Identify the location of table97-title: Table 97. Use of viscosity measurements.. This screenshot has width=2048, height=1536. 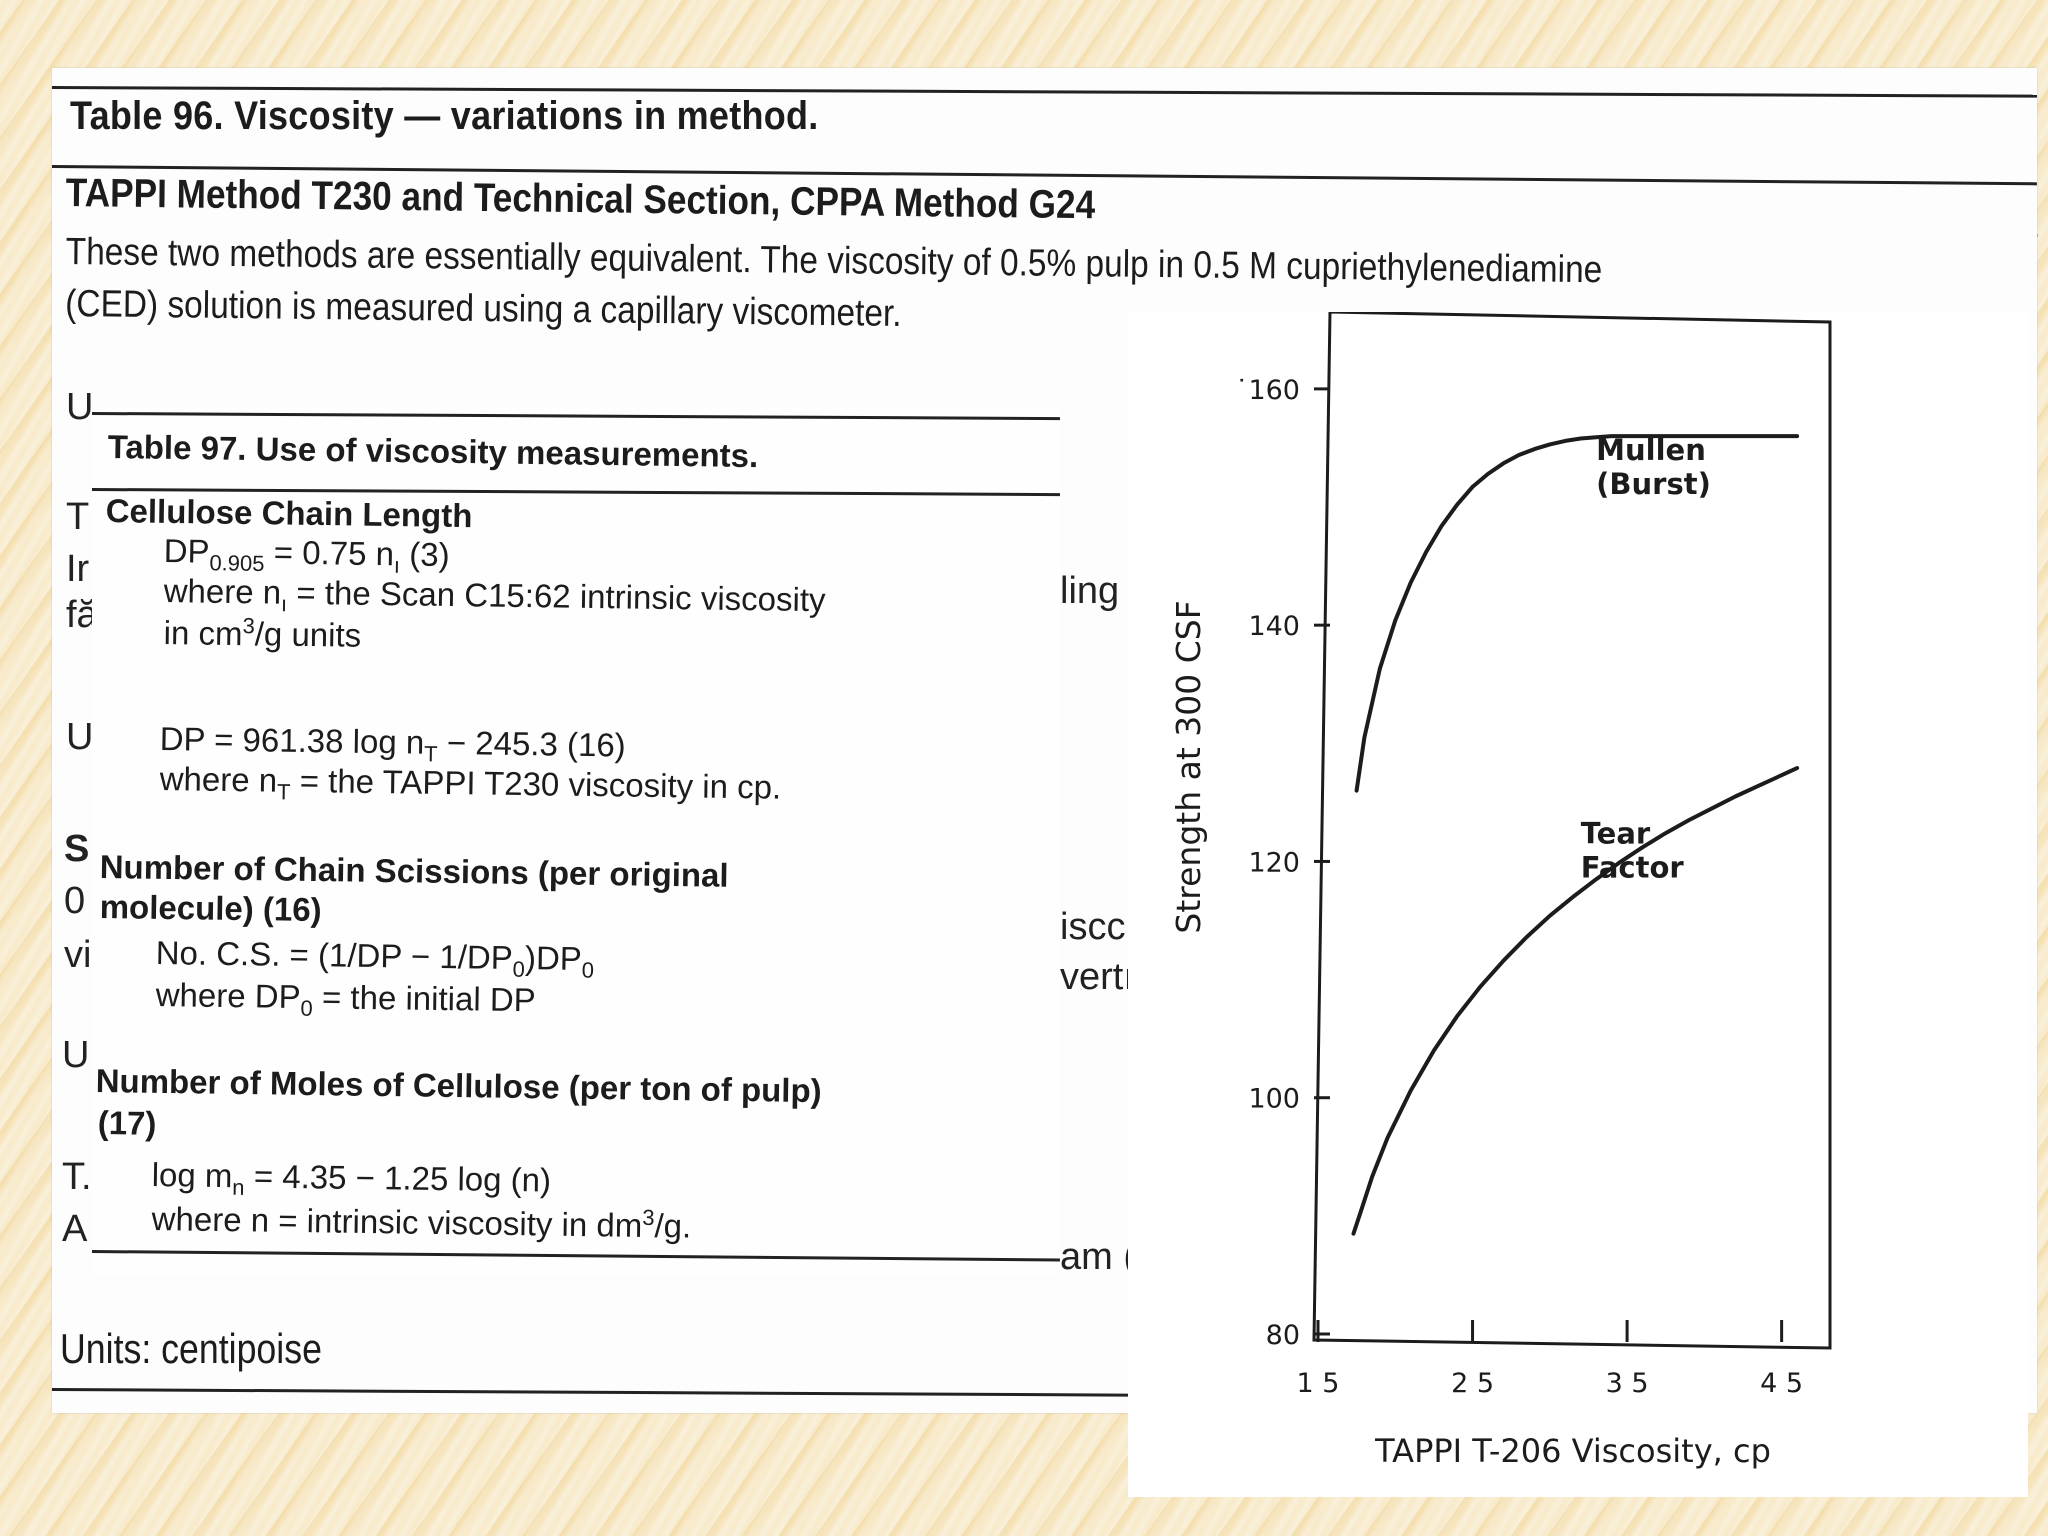
(433, 451).